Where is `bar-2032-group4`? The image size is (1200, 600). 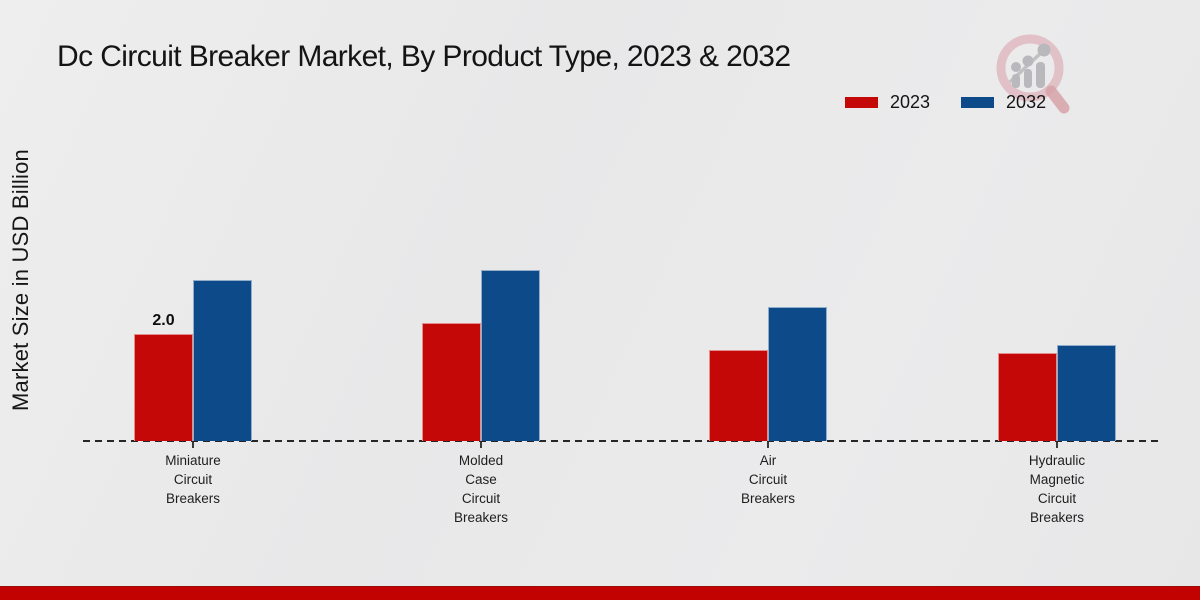
bar-2032-group4 is located at coordinates (1086, 393).